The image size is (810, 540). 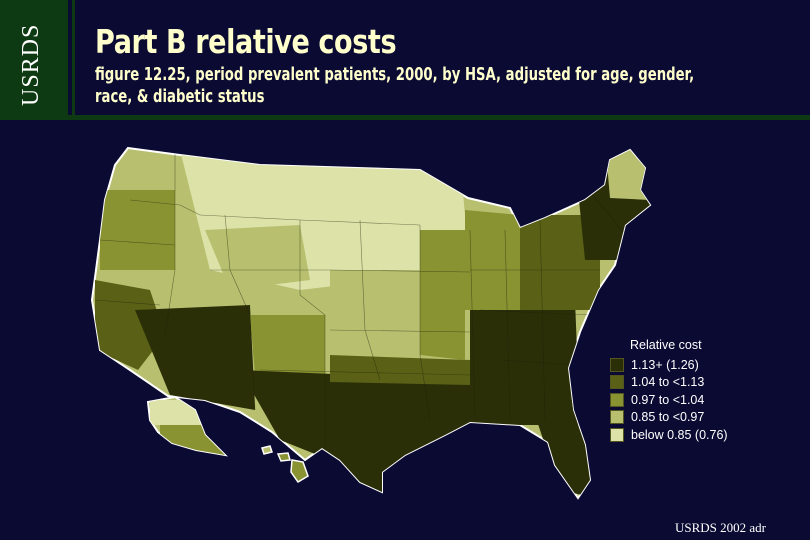 I want to click on logo-panel: USRDS, so click(x=35, y=58).